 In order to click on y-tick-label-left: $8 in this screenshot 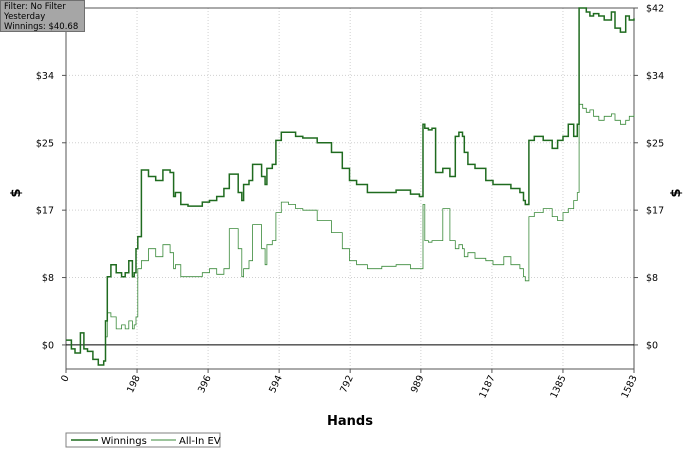, I will do `click(48, 278)`.